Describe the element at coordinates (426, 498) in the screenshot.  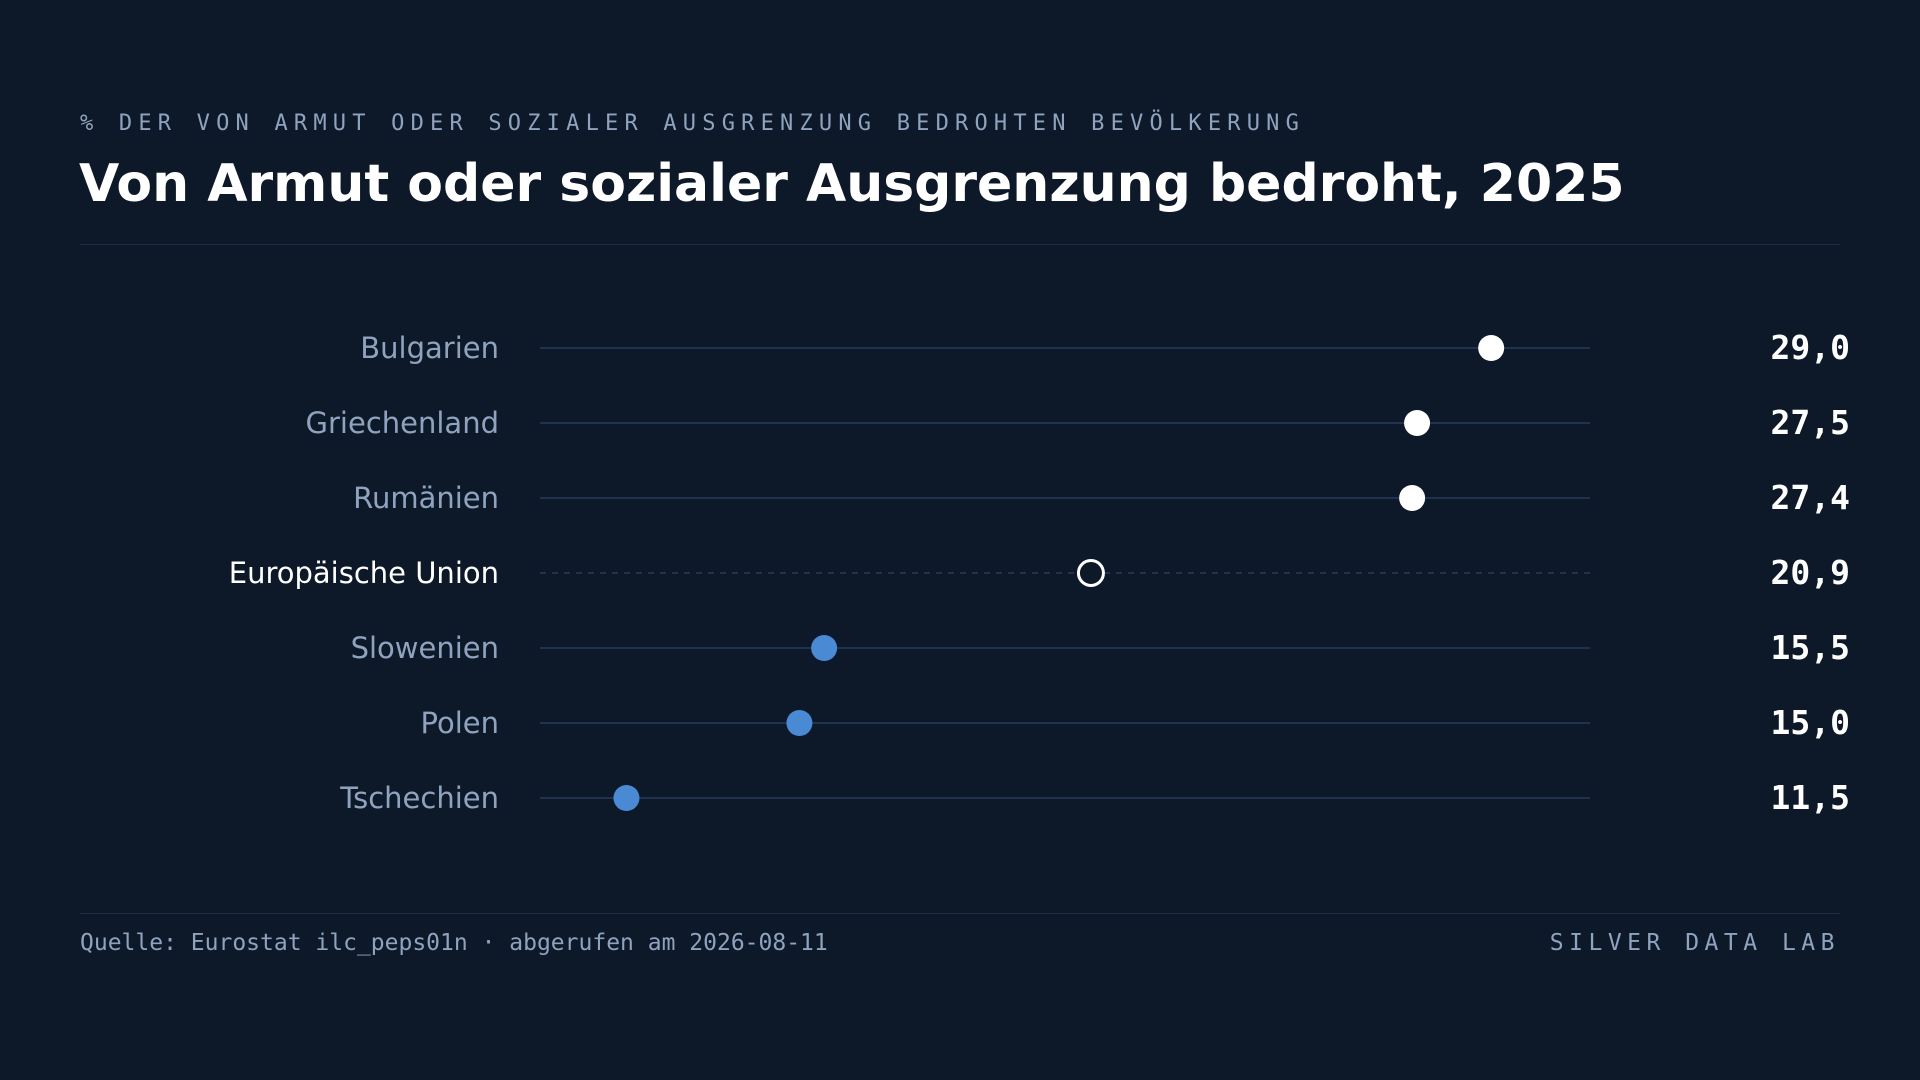
I see `category-label: Rumänien` at that location.